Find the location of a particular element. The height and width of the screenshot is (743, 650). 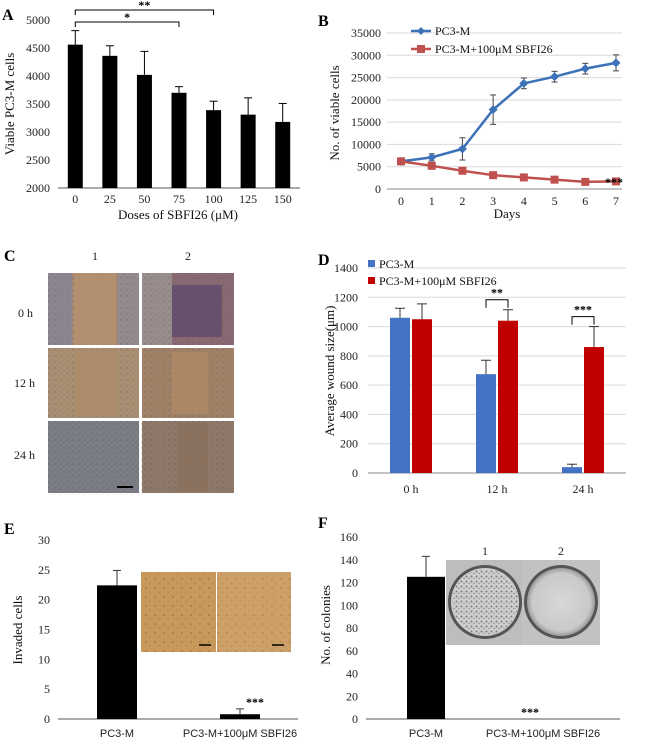

chart-e-ytick: 0 is located at coordinates (47, 719).